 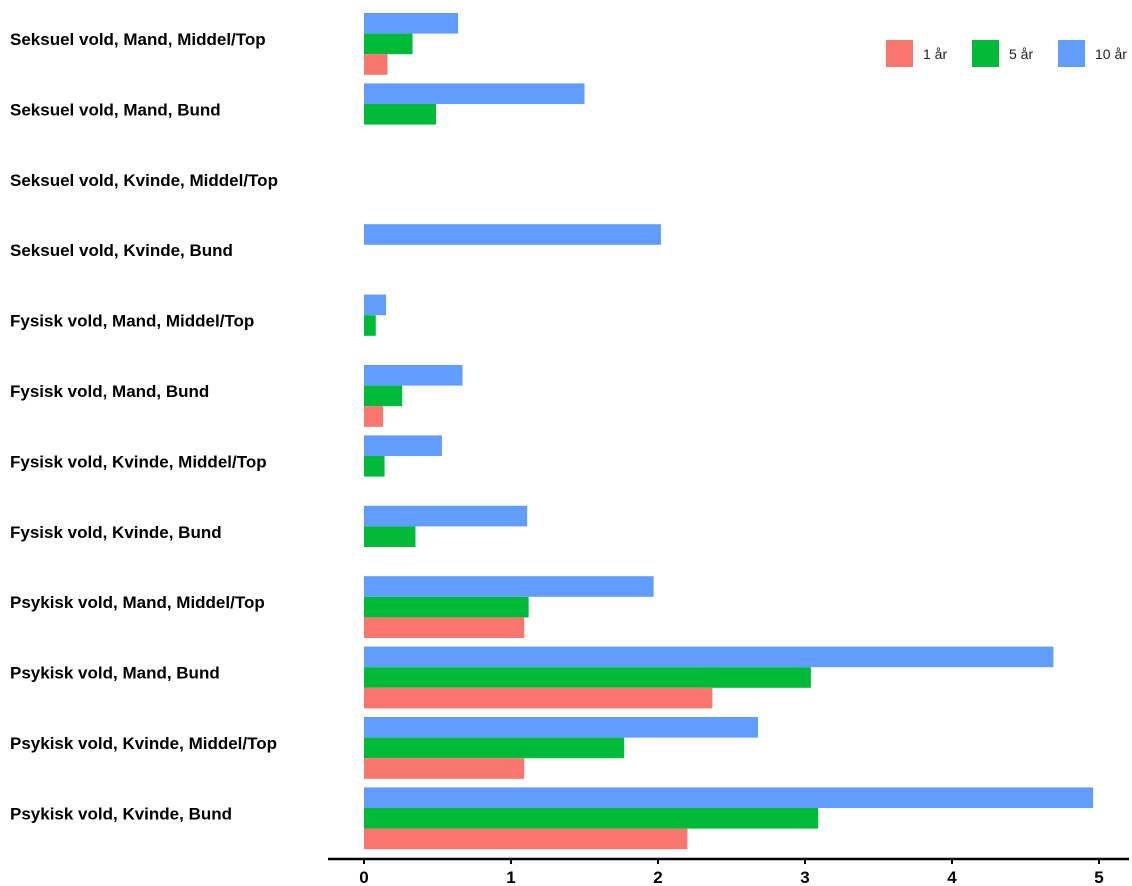 I want to click on x-tick-label: 2, so click(x=657, y=877).